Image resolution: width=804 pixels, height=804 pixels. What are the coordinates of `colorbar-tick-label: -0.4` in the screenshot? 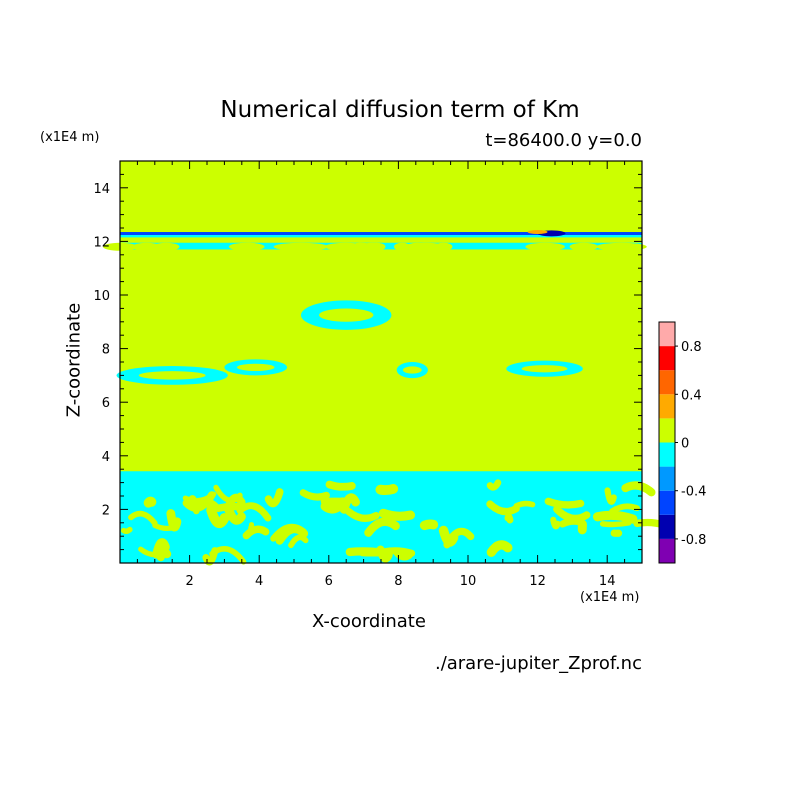 It's located at (693, 492).